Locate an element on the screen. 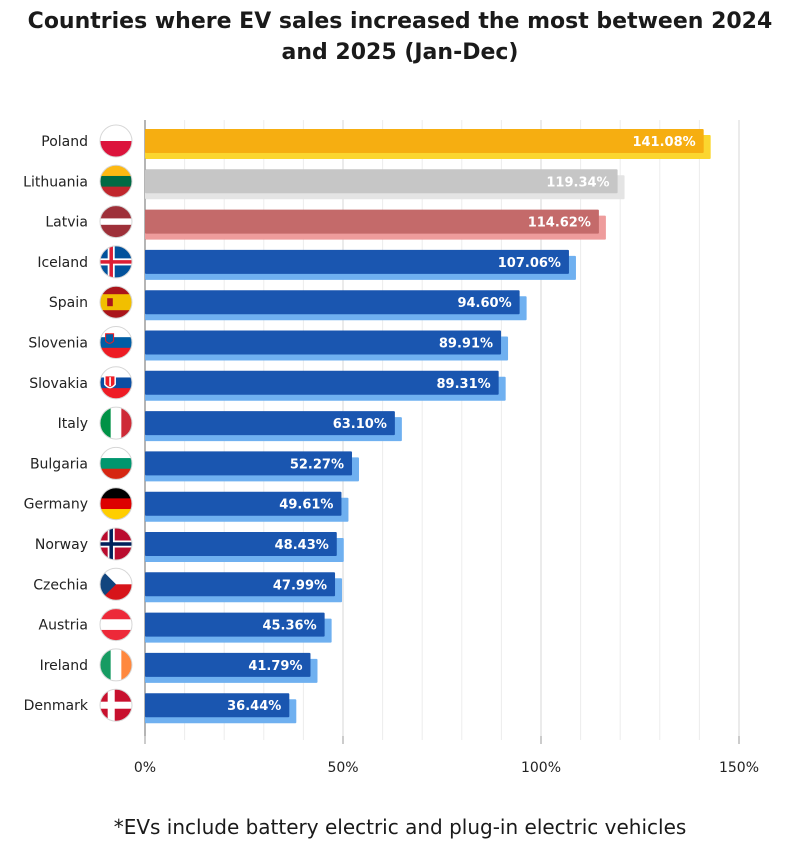 The width and height of the screenshot is (800, 848). flag-germany-icon is located at coordinates (116, 503).